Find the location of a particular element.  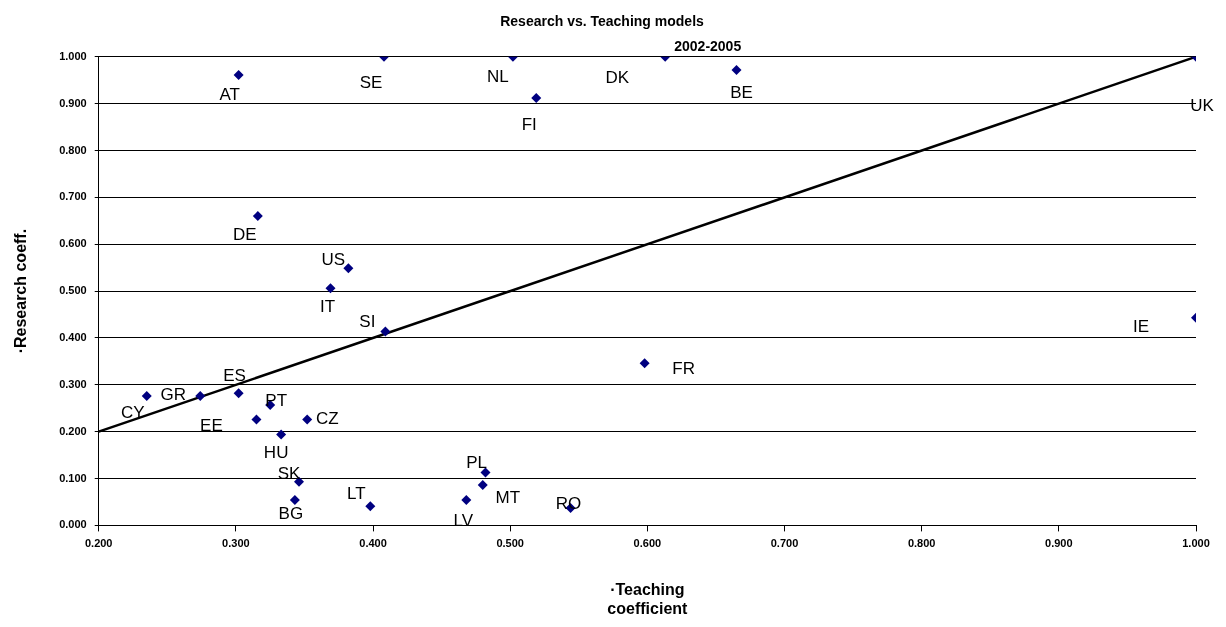

annotation: CZ is located at coordinates (327, 419).